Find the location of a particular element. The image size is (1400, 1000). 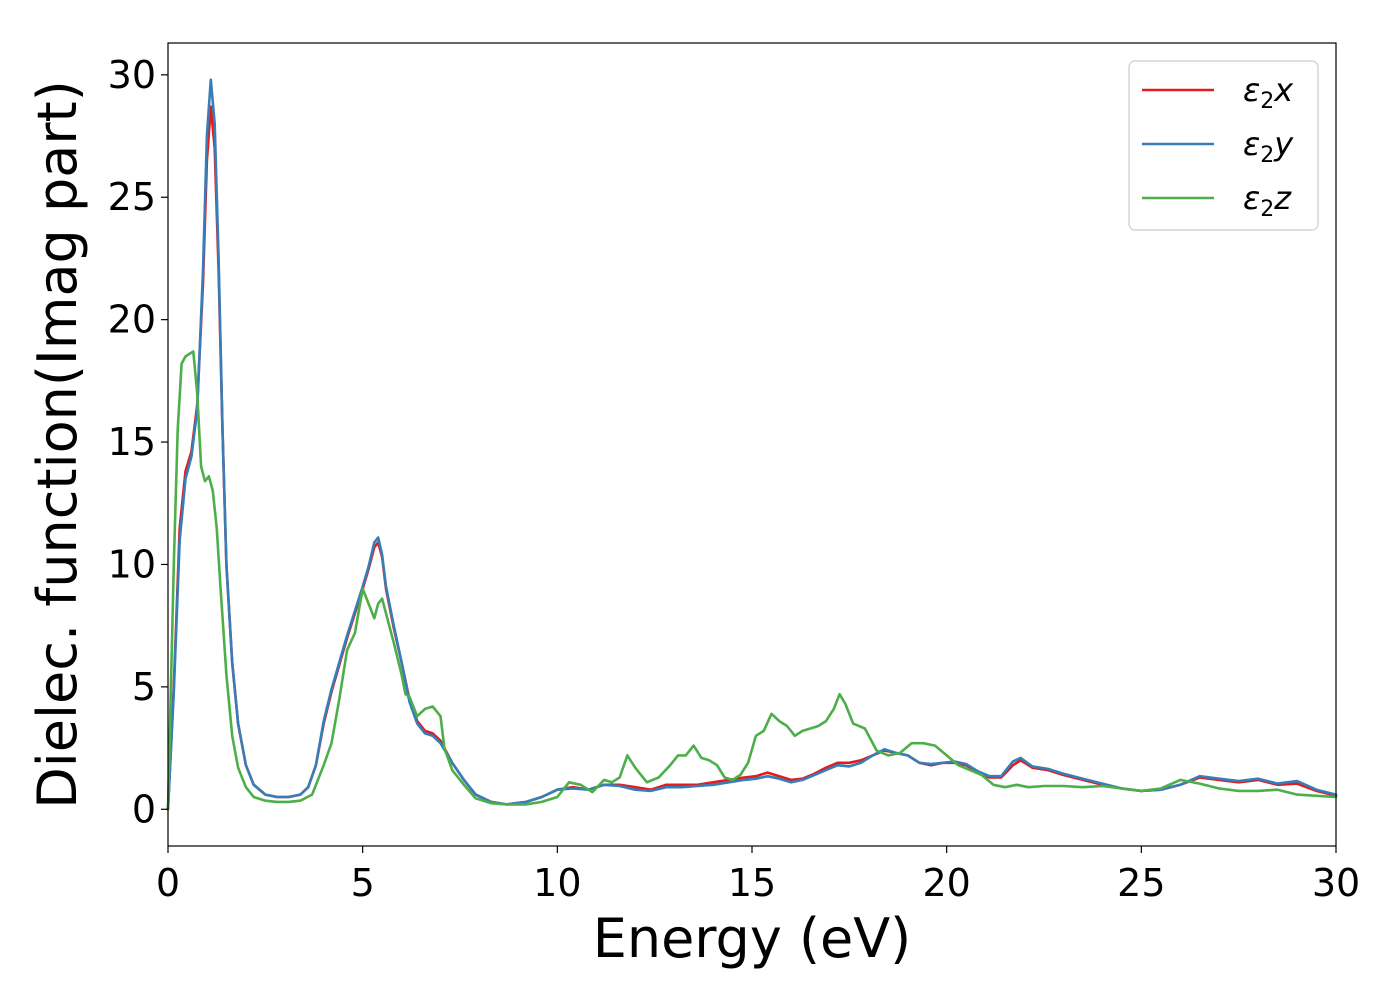

x-axis-title: Energy (eV) is located at coordinates (752, 938).